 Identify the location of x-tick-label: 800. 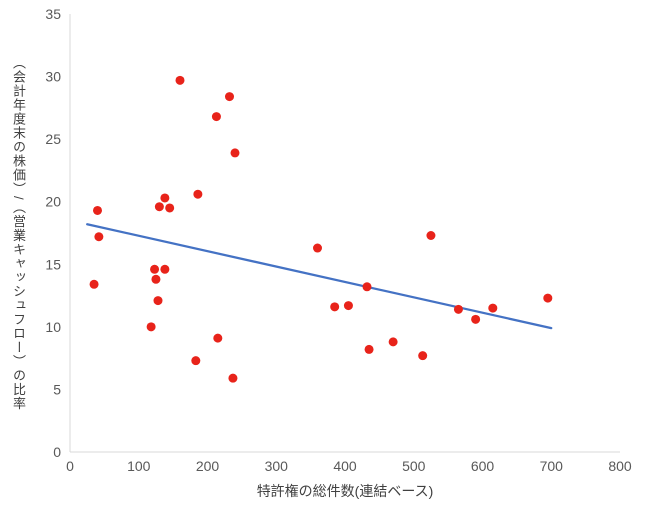
(620, 466).